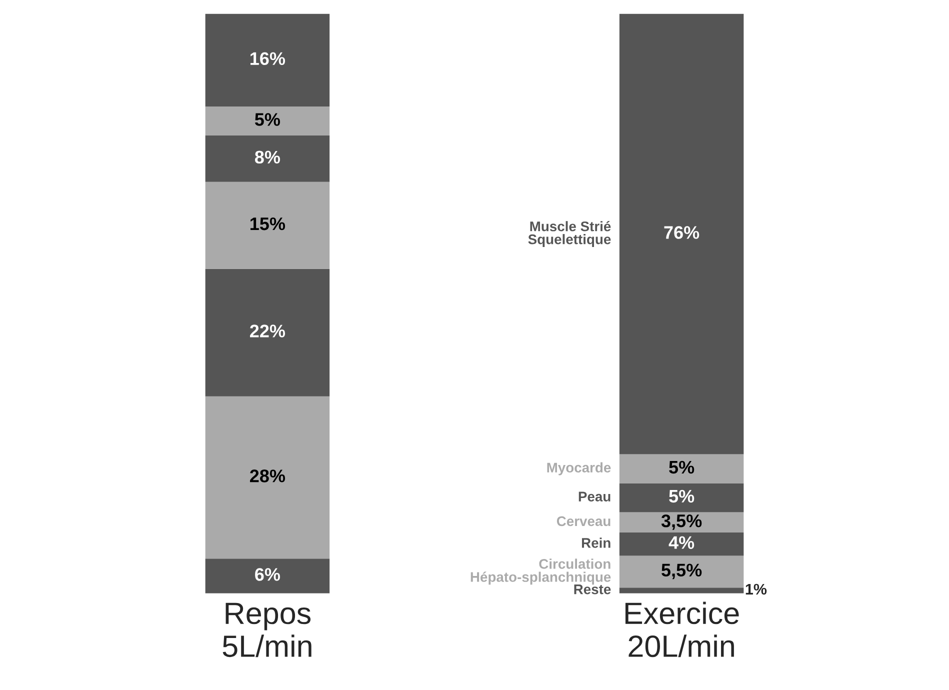 The height and width of the screenshot is (690, 949). I want to click on series-label: Circulation Hépato-splanchnique, so click(540, 571).